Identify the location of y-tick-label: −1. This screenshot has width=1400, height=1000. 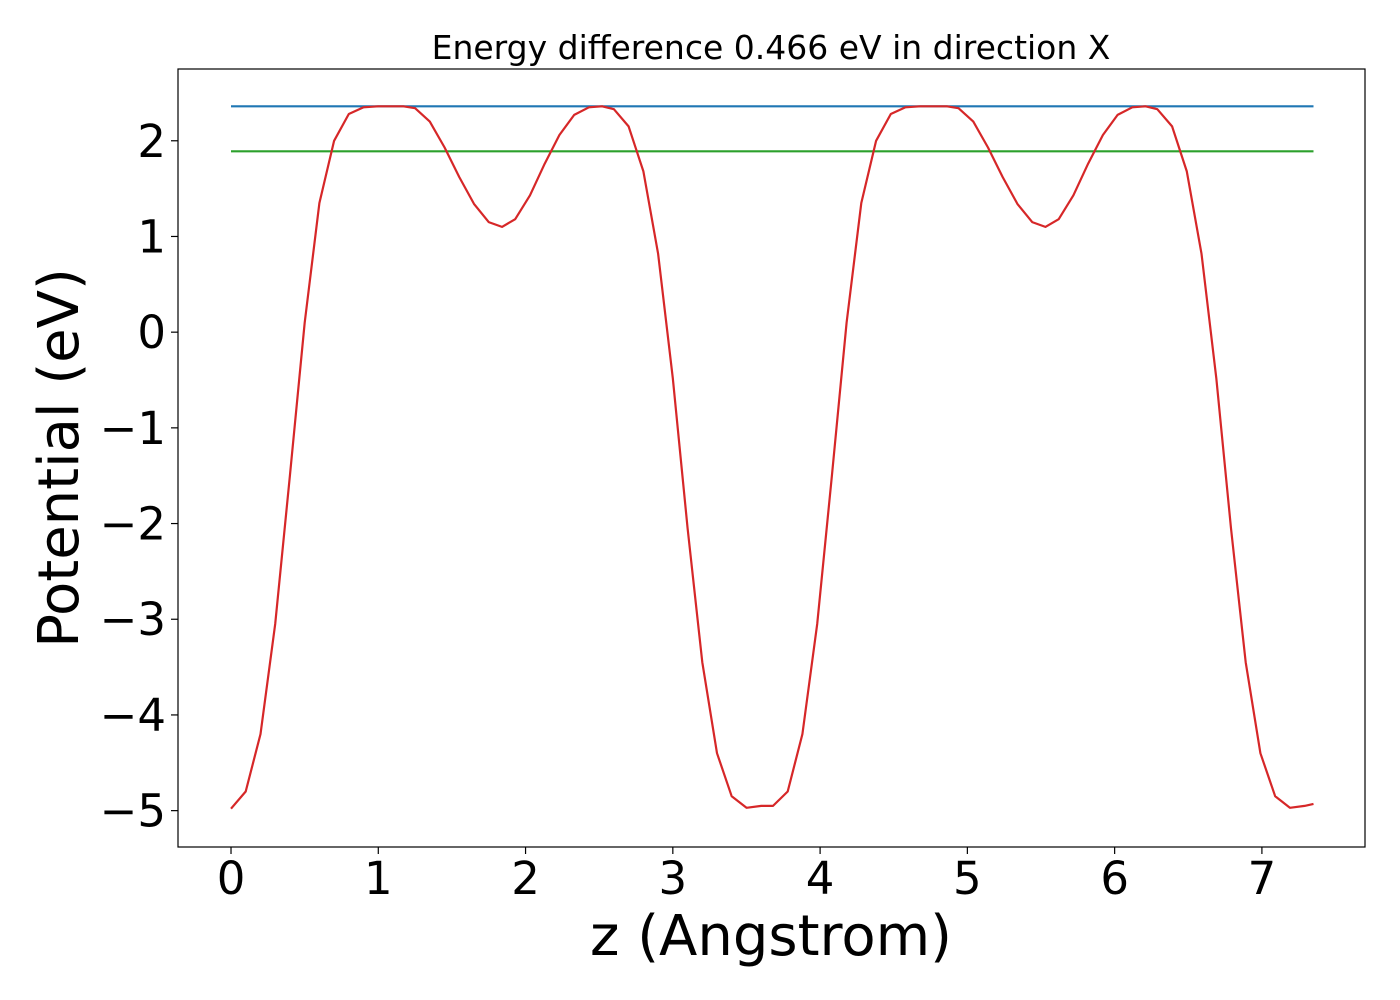
(133, 428).